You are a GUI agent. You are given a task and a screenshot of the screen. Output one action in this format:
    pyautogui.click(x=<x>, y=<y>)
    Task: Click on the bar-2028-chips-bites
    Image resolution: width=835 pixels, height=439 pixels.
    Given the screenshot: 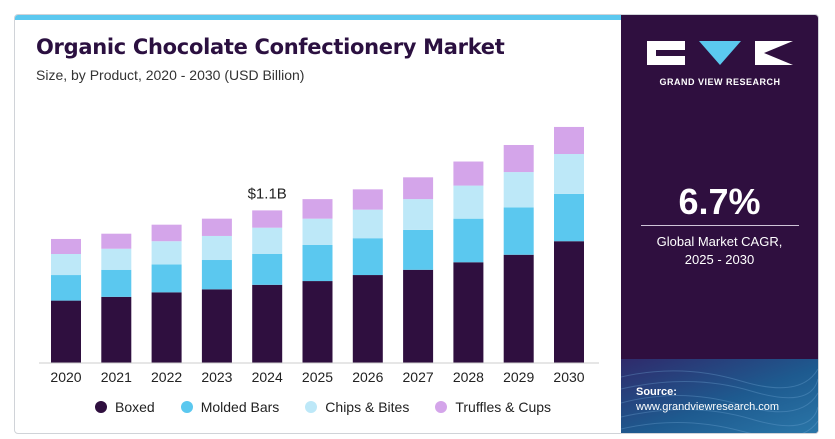 What is the action you would take?
    pyautogui.click(x=468, y=202)
    